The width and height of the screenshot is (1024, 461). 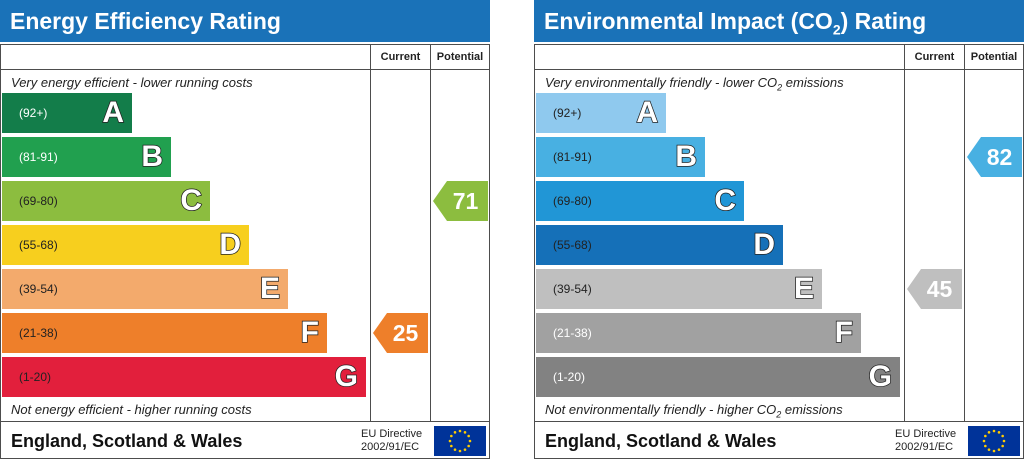 I want to click on energy-band-range: (69-80), so click(x=38, y=201).